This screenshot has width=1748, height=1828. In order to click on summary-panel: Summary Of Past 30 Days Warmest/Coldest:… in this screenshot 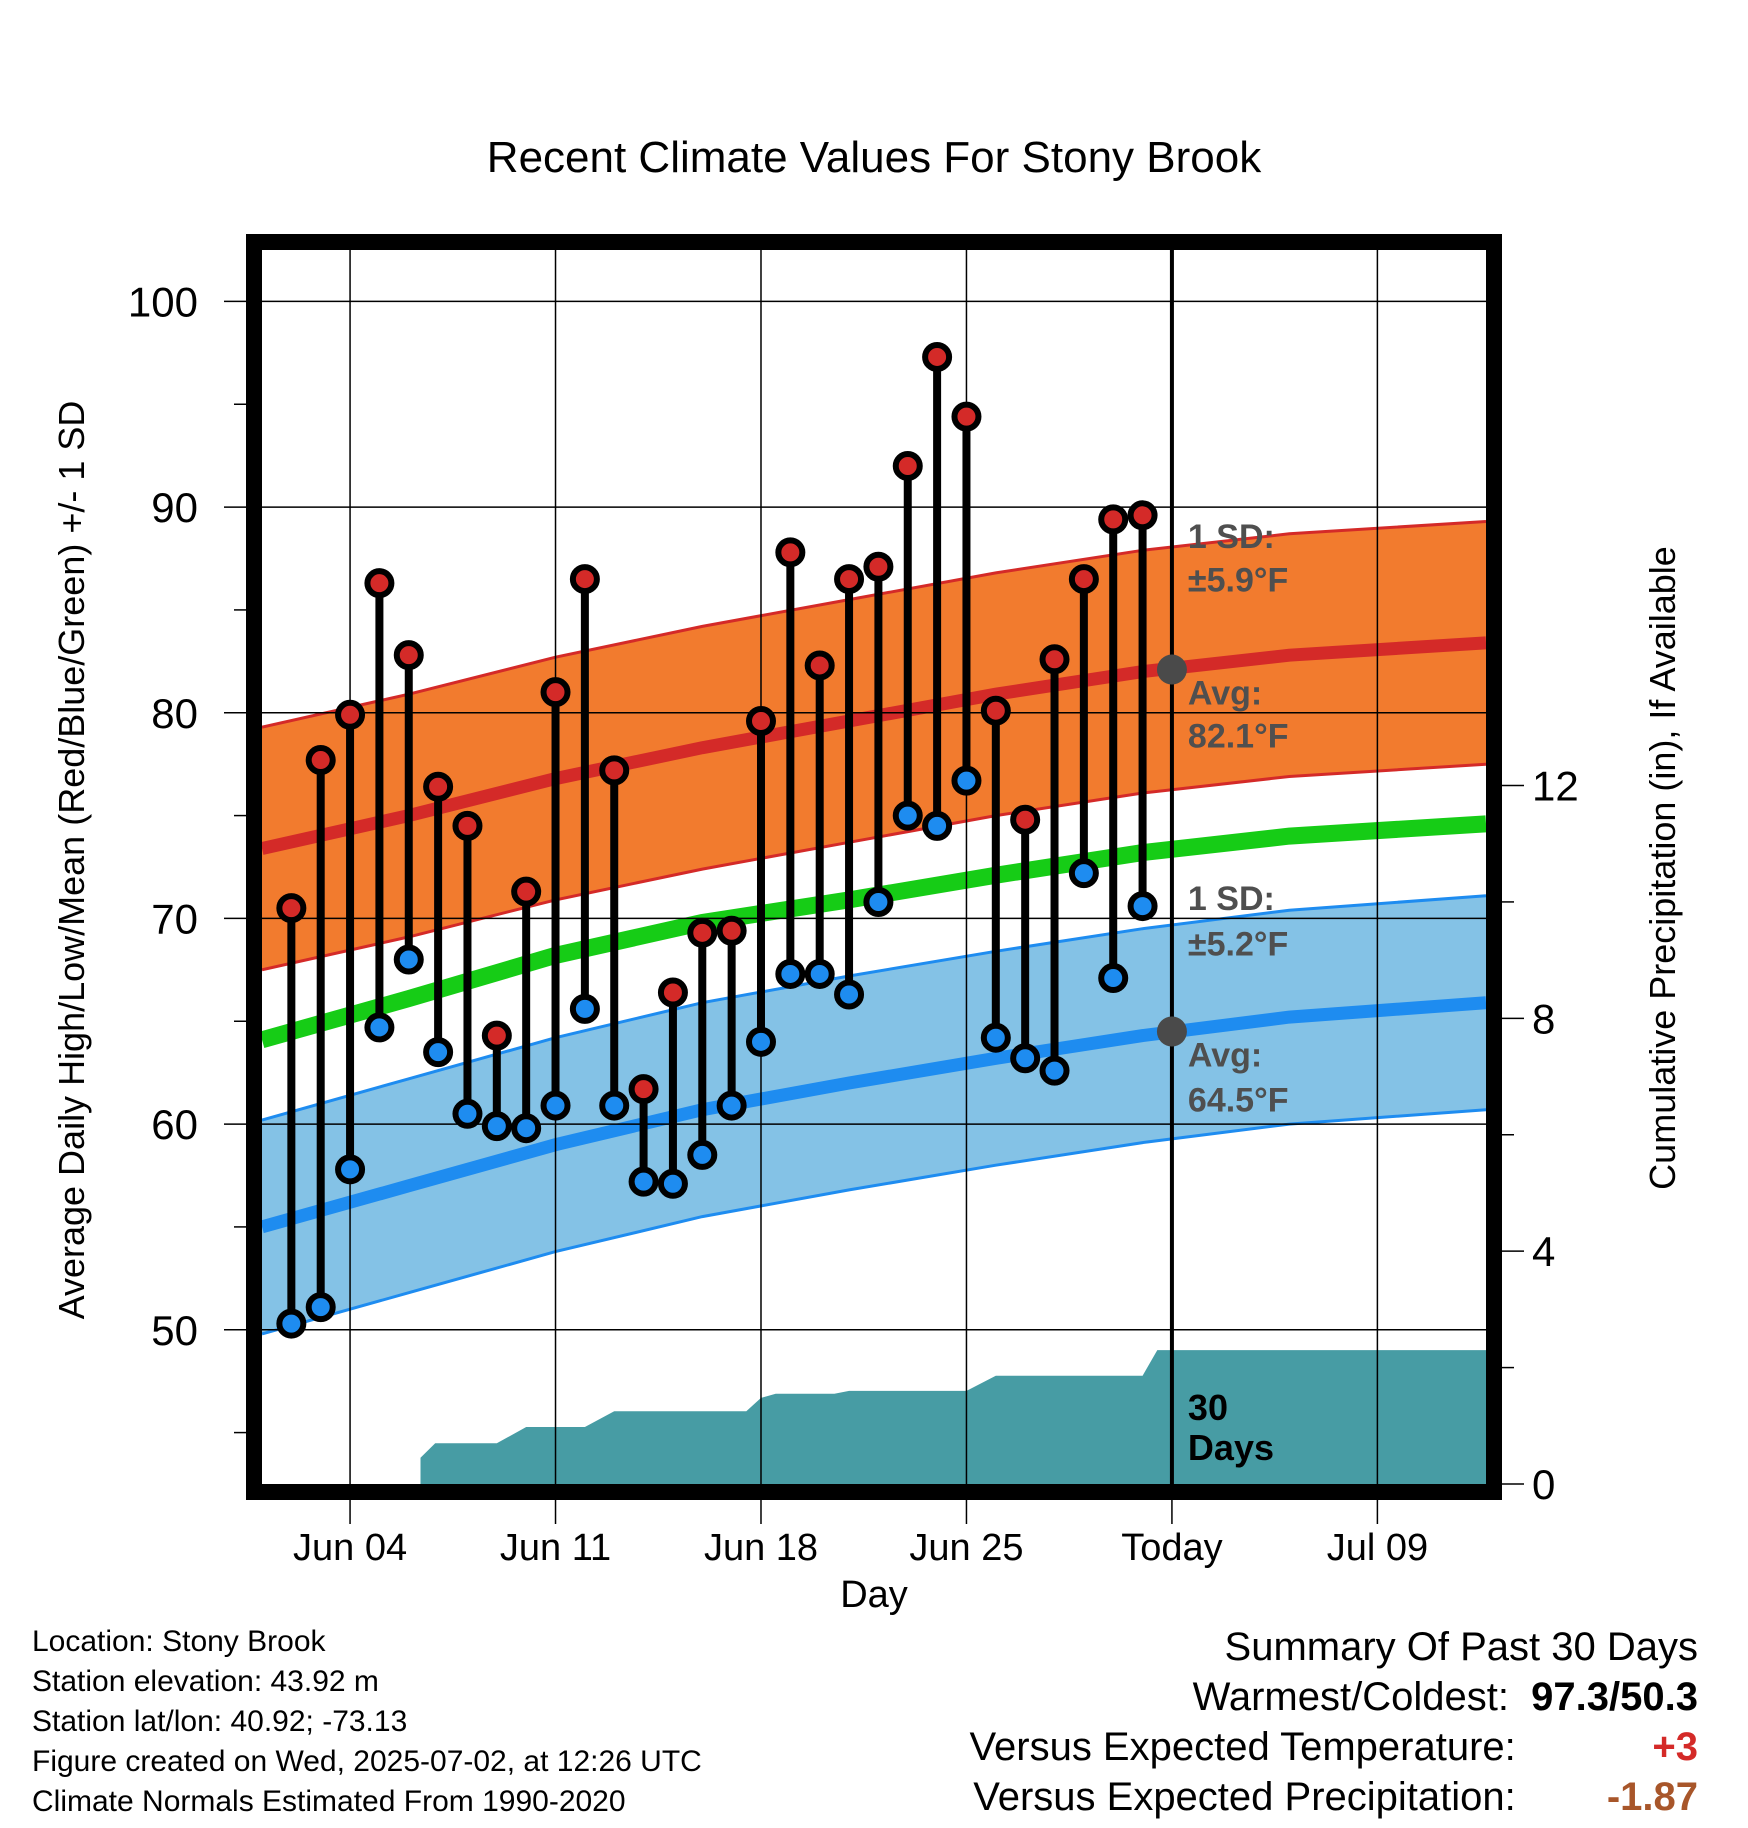, I will do `click(1248, 1722)`.